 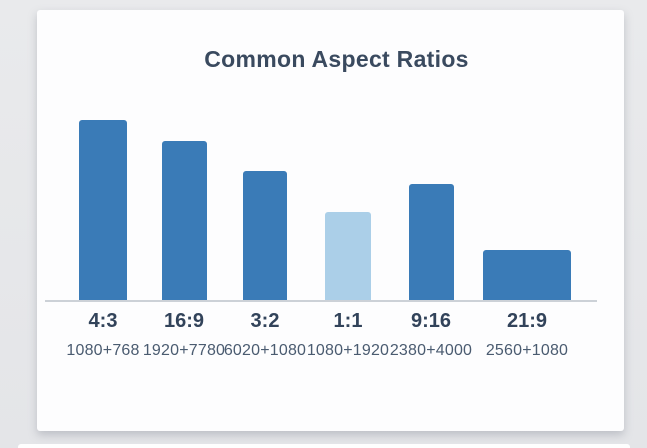 What do you see at coordinates (324, 446) in the screenshot?
I see `partial-card-below` at bounding box center [324, 446].